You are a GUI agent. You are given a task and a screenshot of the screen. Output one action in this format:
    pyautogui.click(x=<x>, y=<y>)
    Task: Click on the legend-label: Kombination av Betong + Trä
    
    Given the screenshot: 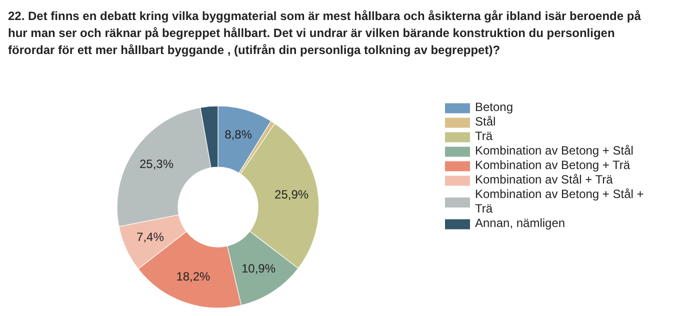 What is the action you would take?
    pyautogui.click(x=552, y=165)
    